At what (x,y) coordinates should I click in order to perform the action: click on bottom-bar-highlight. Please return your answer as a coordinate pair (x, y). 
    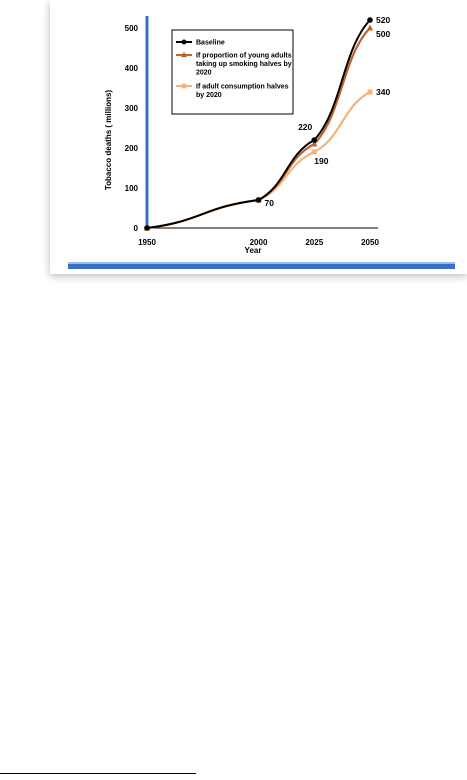
    Looking at the image, I should click on (261, 263).